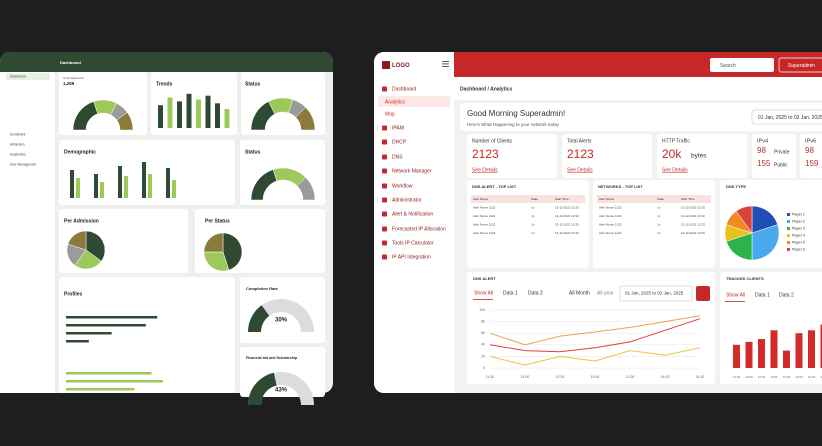 This screenshot has width=822, height=446. What do you see at coordinates (69, 83) in the screenshot?
I see `card-value: 1,269` at bounding box center [69, 83].